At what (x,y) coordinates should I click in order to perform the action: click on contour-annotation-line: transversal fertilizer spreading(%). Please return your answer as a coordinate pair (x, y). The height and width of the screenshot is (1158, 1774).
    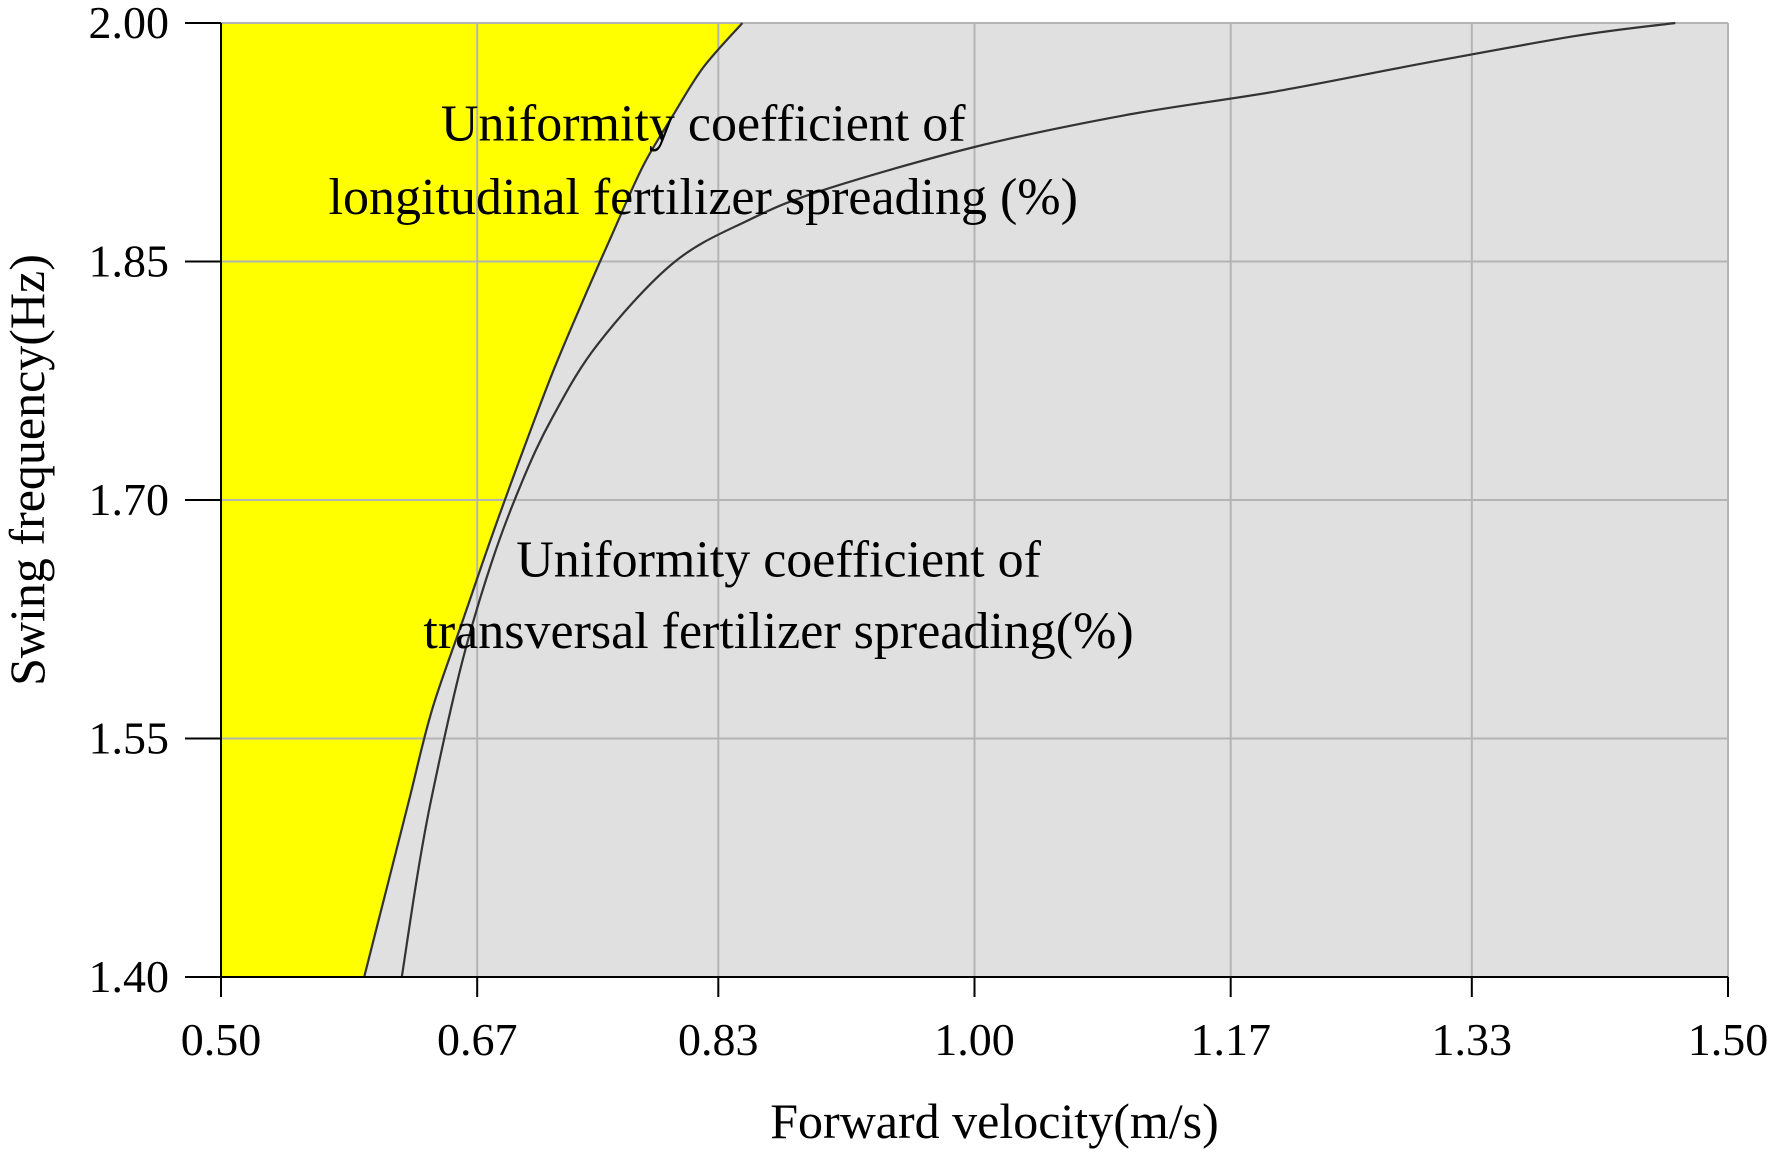
    Looking at the image, I should click on (778, 631).